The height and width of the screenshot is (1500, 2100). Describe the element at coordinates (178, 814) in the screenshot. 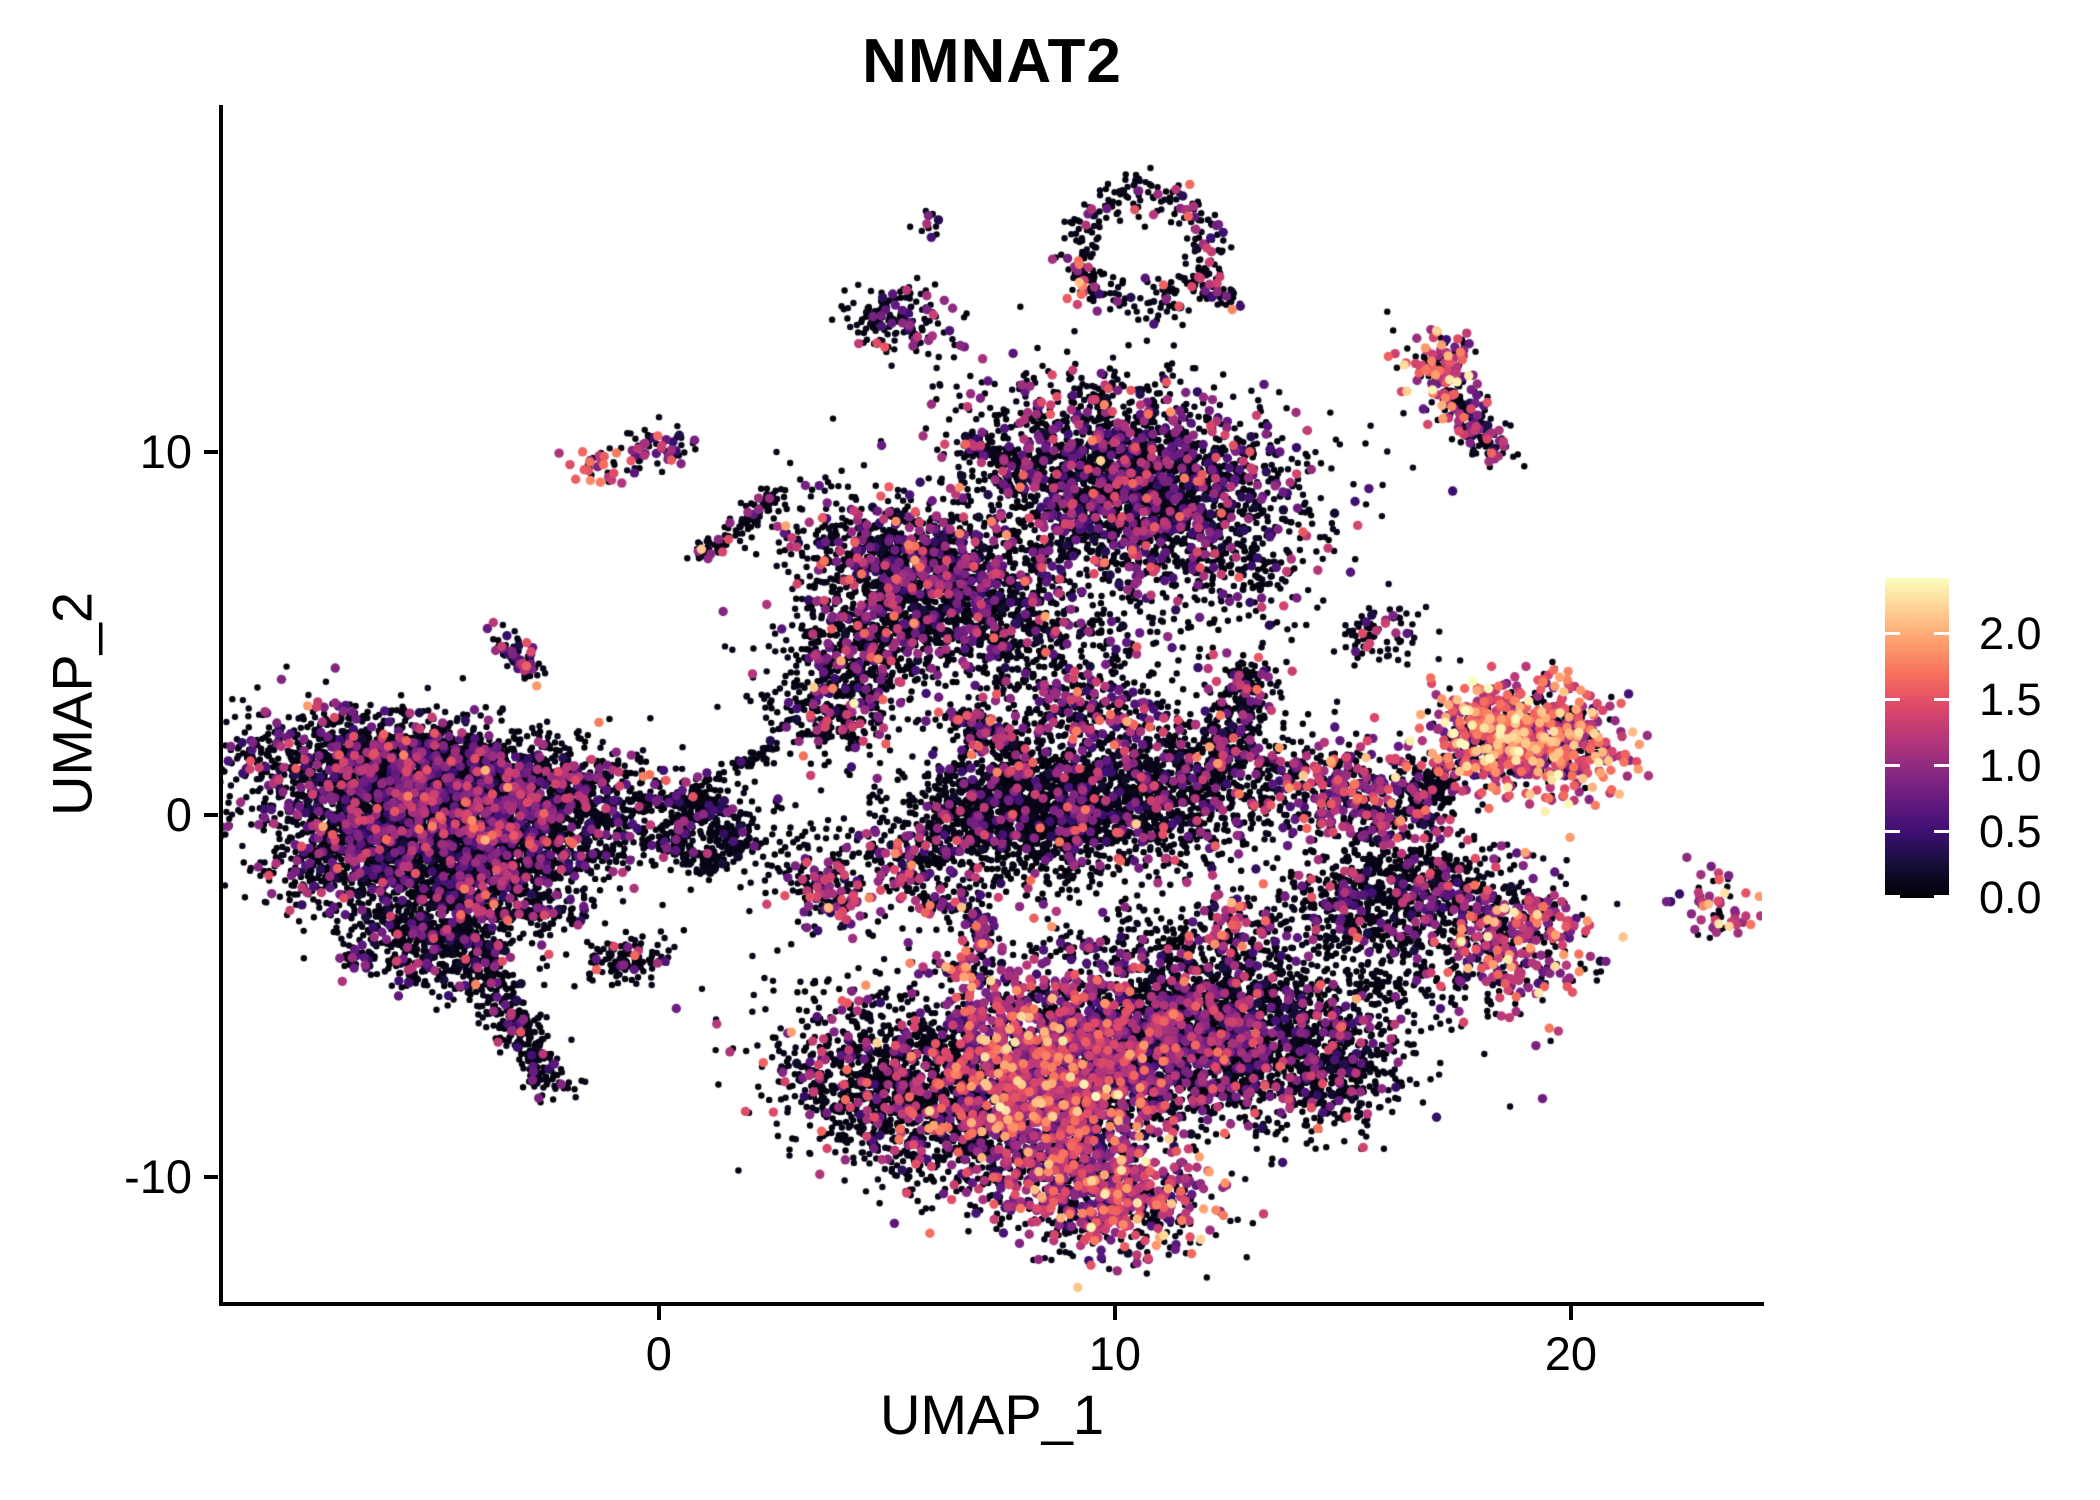

I see `y-tick-label: 0` at that location.